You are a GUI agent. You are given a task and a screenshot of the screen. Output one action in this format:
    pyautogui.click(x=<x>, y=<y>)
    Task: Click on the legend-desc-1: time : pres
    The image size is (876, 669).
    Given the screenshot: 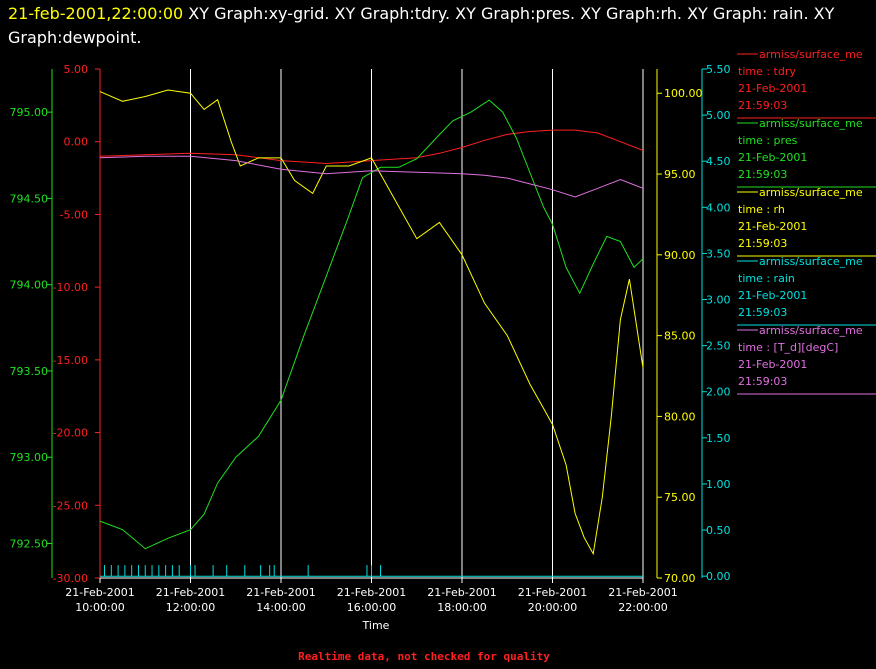 What is the action you would take?
    pyautogui.click(x=768, y=140)
    